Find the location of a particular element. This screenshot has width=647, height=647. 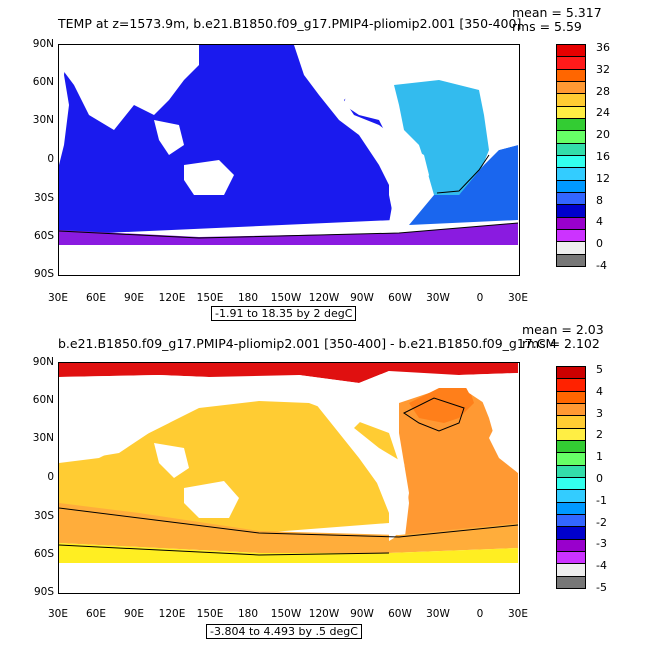

panel2-xtick: 60W is located at coordinates (400, 614).